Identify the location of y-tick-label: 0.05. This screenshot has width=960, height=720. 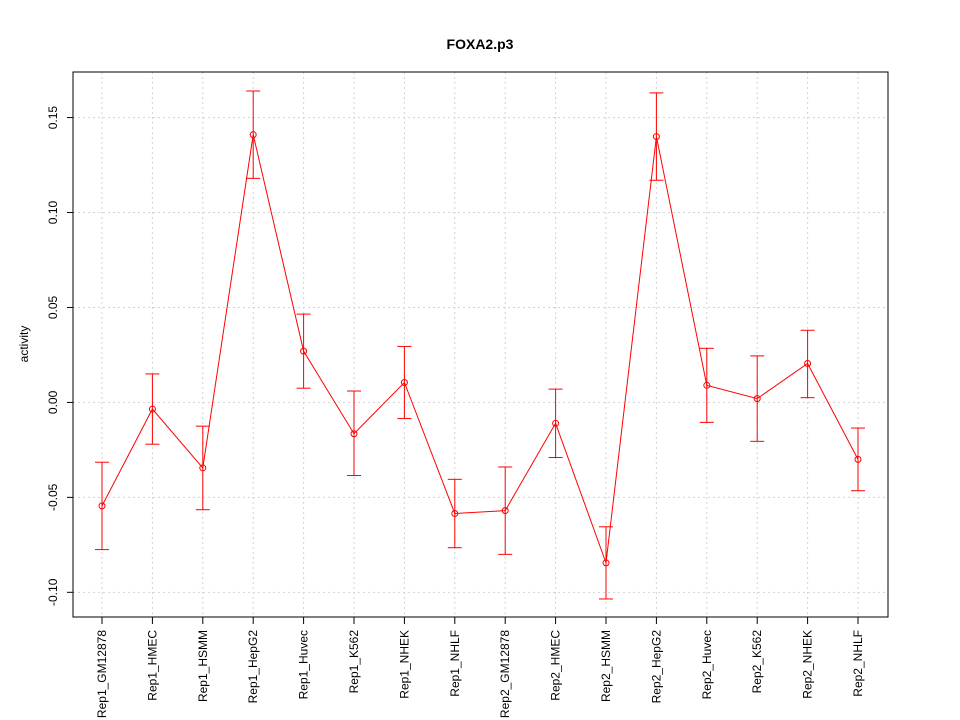
(53, 307).